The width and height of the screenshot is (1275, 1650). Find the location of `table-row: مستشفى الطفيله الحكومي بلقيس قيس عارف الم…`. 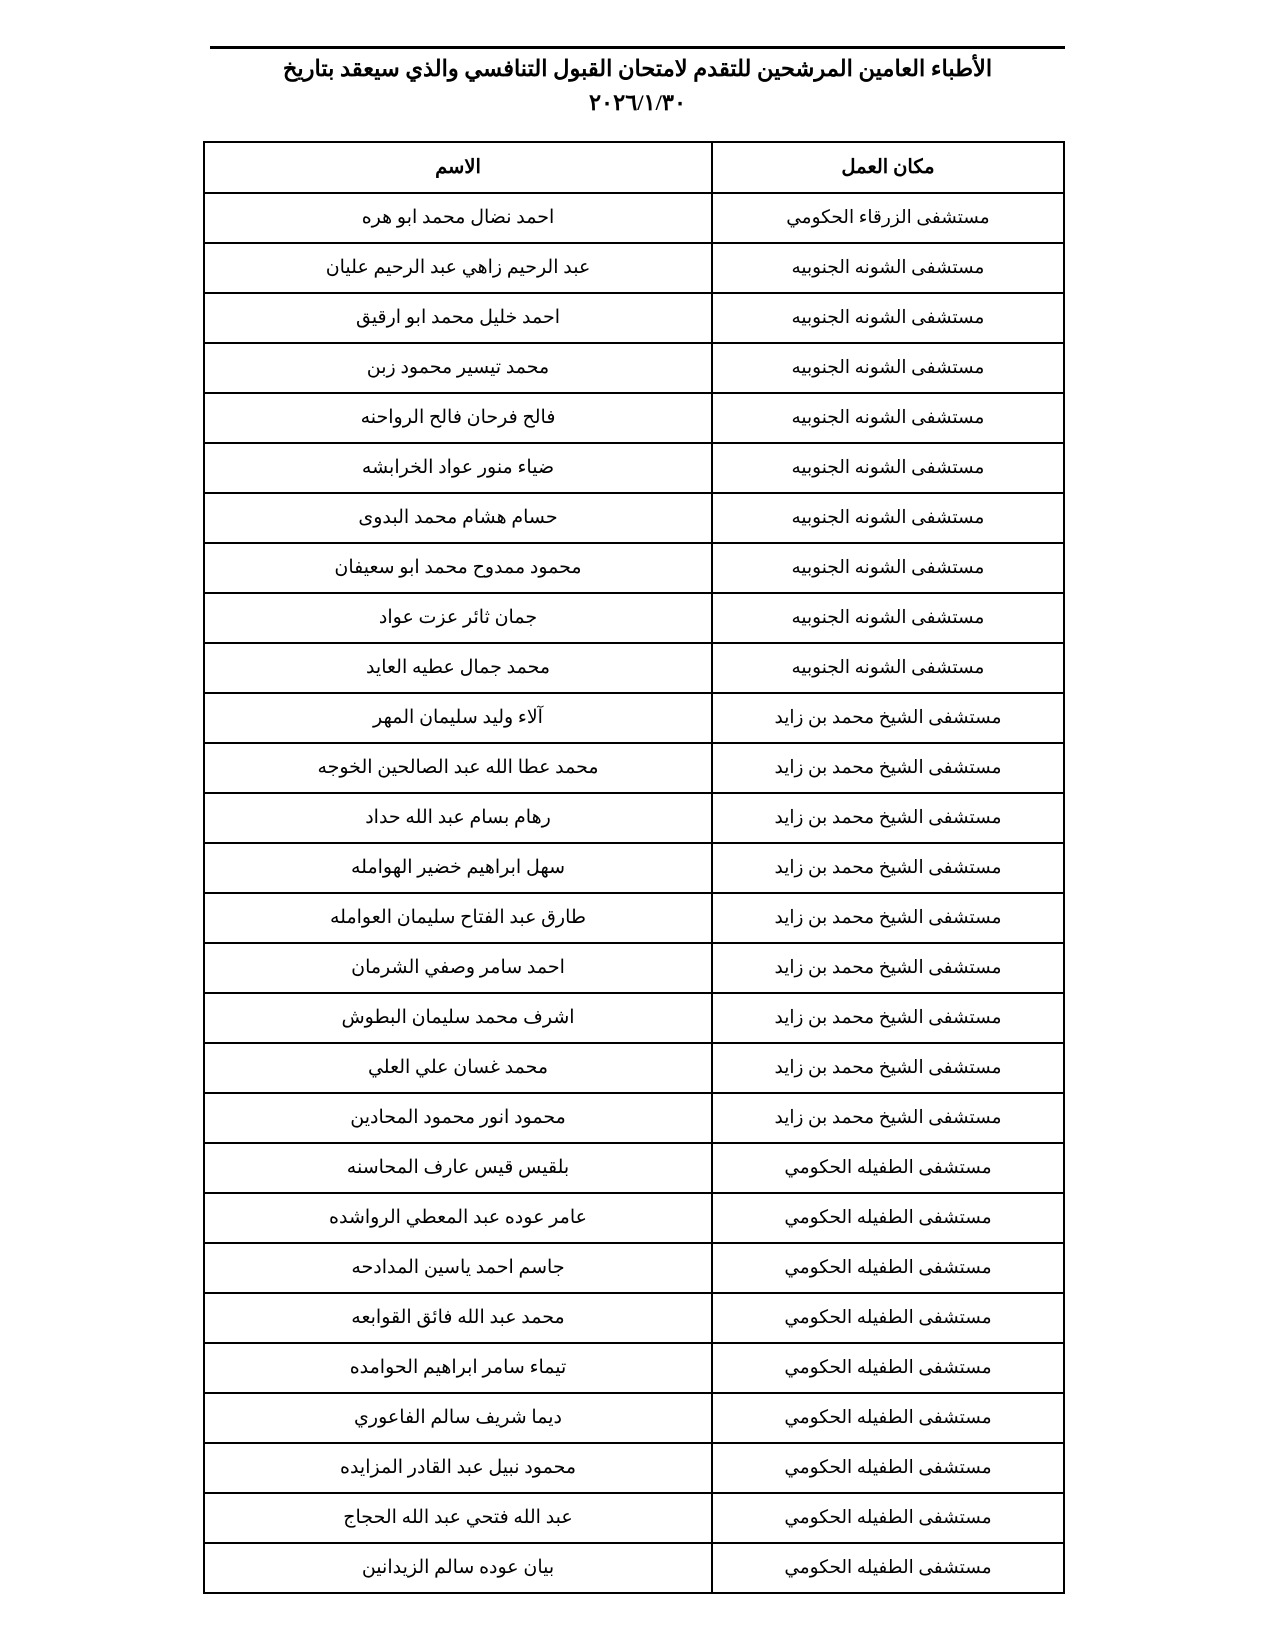

table-row: مستشفى الطفيله الحكومي بلقيس قيس عارف الم… is located at coordinates (634, 1168).